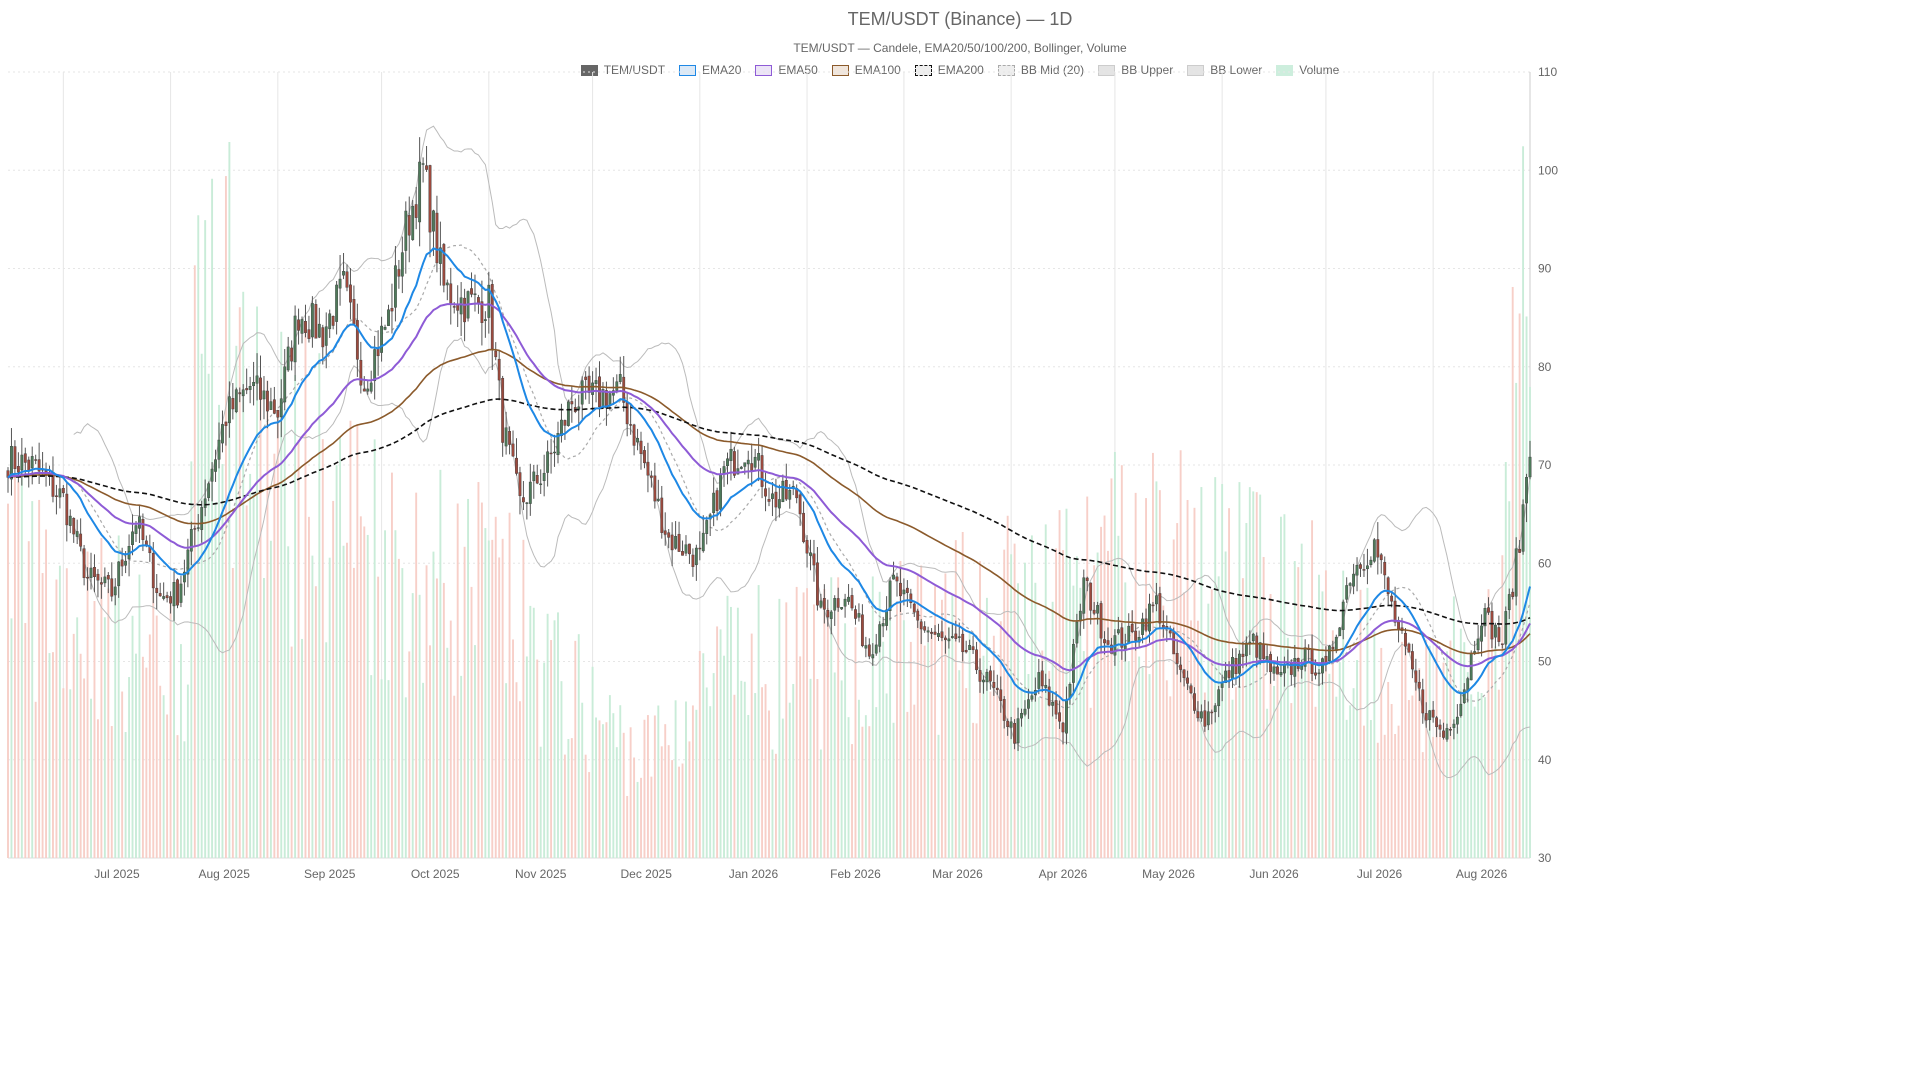  What do you see at coordinates (949, 70) in the screenshot?
I see `legend-item-ema200: EMA200` at bounding box center [949, 70].